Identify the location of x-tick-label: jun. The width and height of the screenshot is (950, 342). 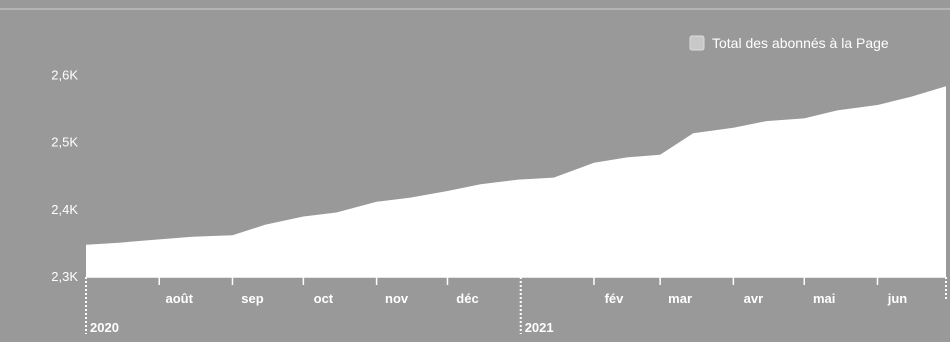
(897, 298).